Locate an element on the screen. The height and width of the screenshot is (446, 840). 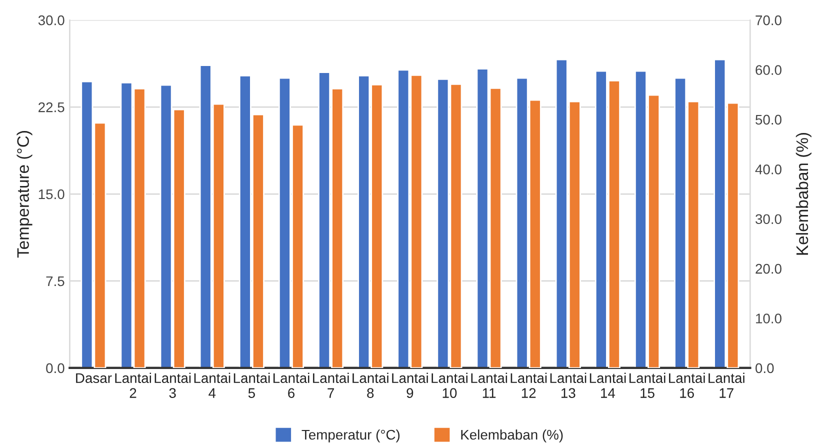
x-tick-label: Lantai 8 is located at coordinates (370, 385).